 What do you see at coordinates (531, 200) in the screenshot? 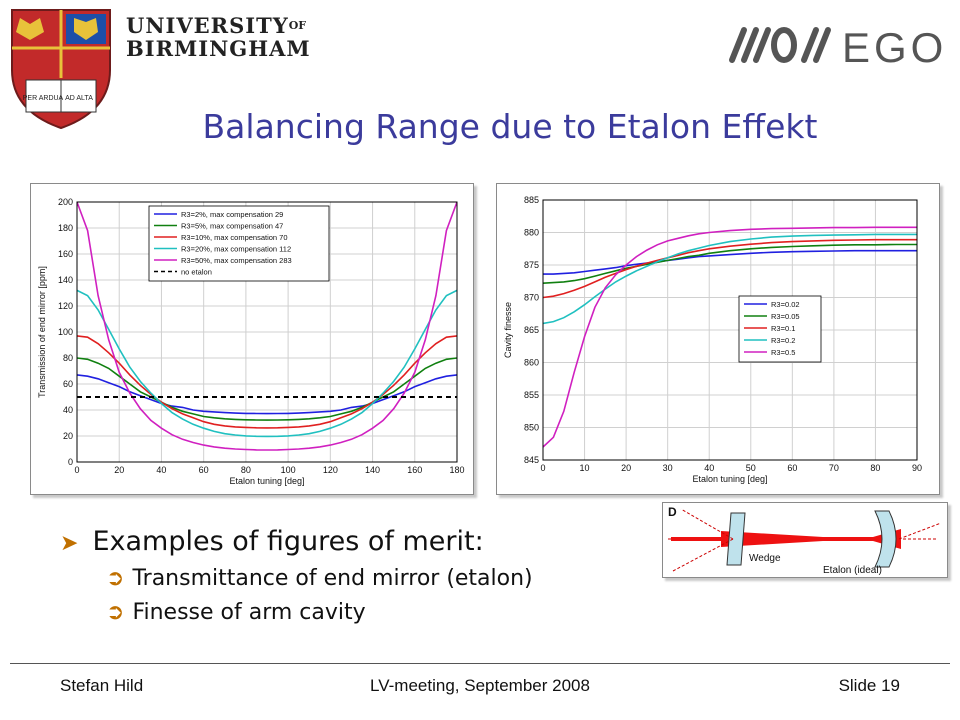
I see `y-tick-label: 885` at bounding box center [531, 200].